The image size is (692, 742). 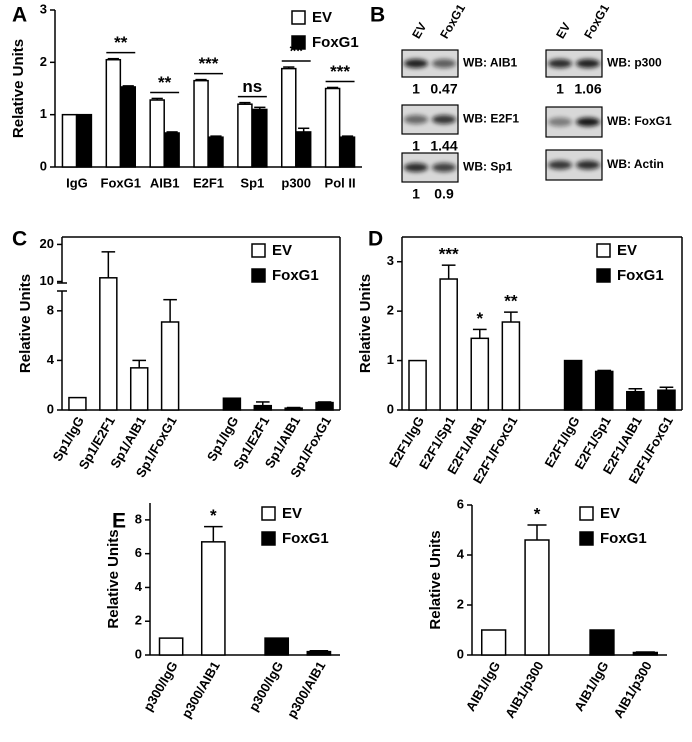 What do you see at coordinates (43, 113) in the screenshot?
I see `y-tick-label: 1` at bounding box center [43, 113].